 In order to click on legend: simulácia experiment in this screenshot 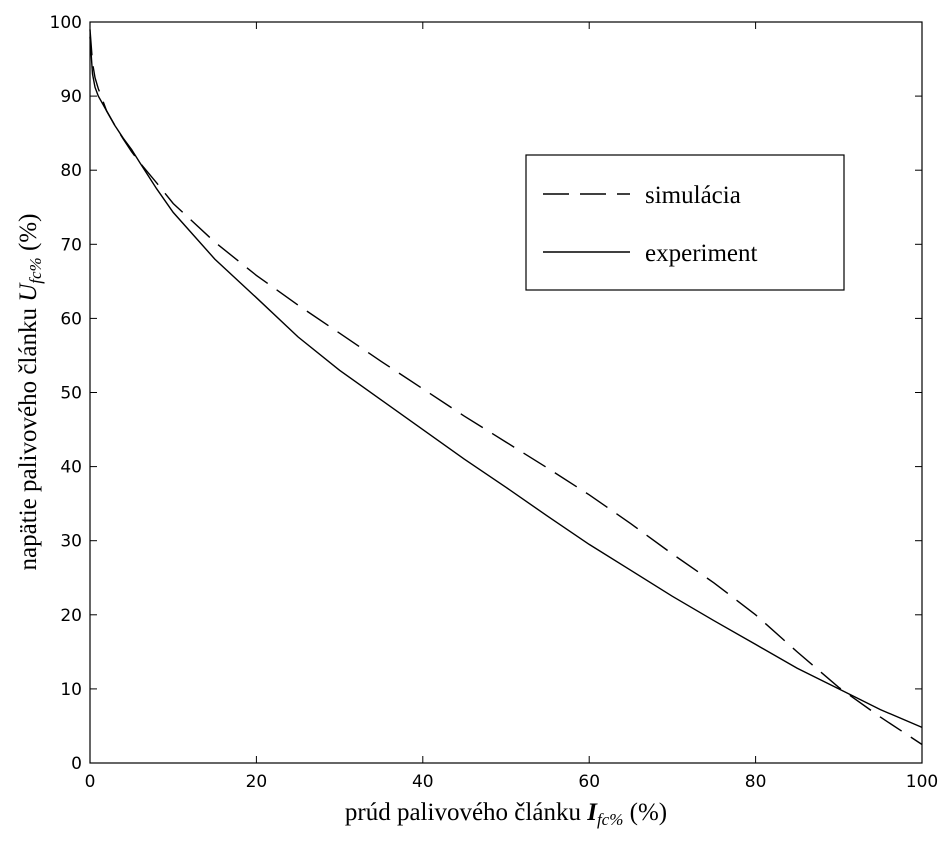, I will do `click(685, 222)`.